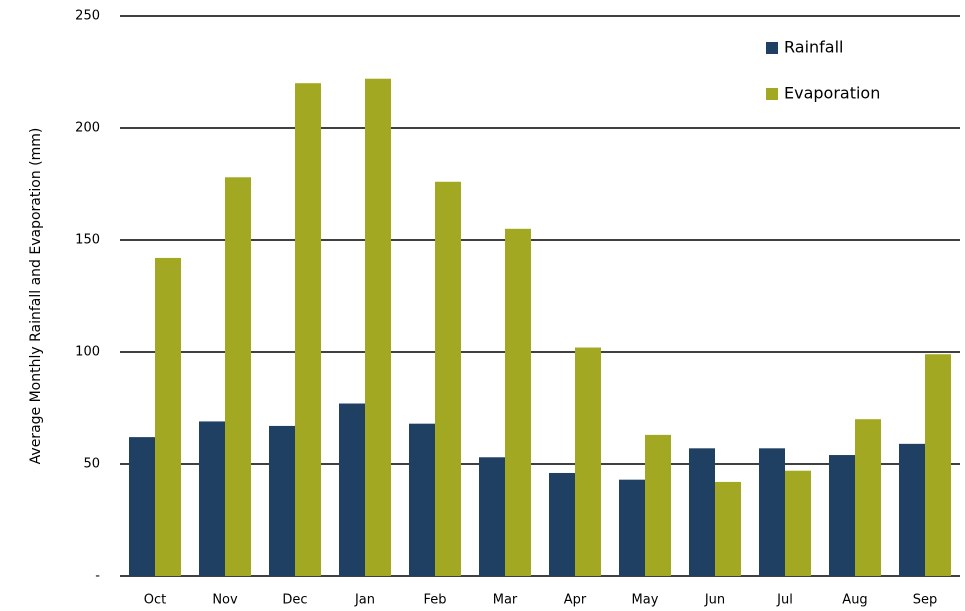 This screenshot has height=611, width=965. I want to click on x-tick-label: Sep, so click(925, 600).